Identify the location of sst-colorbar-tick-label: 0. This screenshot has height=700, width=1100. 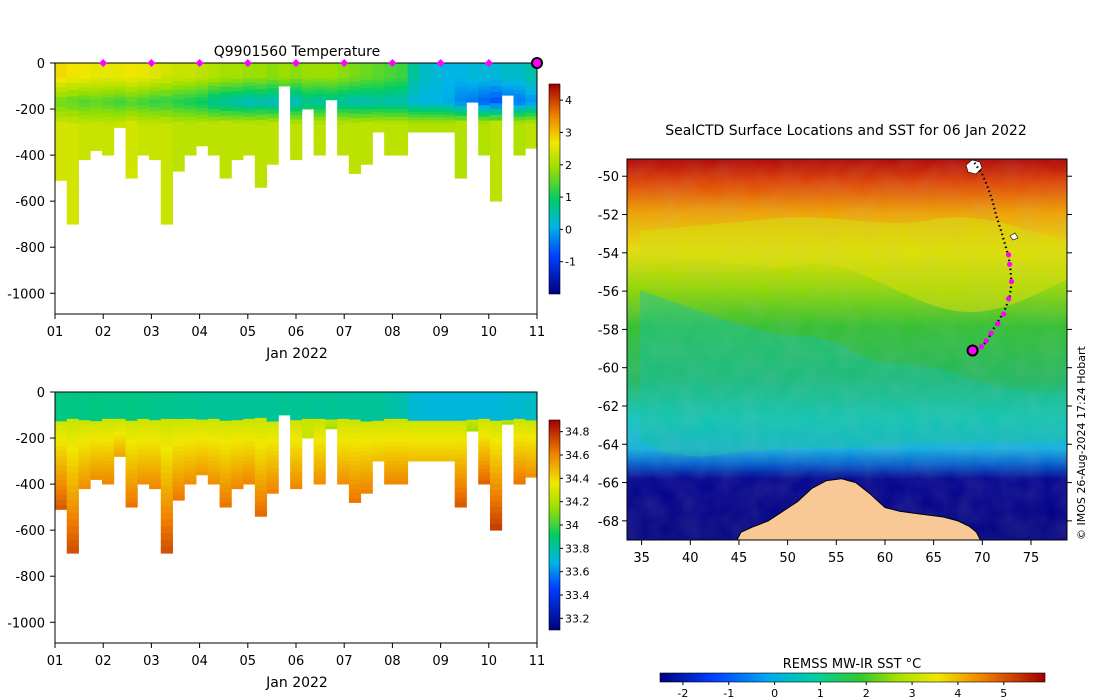
(774, 693).